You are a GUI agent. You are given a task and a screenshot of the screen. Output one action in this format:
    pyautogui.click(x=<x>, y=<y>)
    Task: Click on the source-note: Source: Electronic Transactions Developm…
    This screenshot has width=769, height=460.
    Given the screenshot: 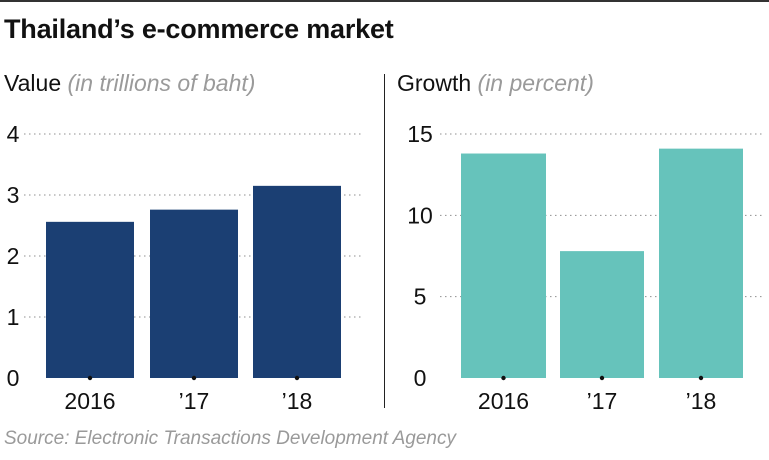 What is the action you would take?
    pyautogui.click(x=230, y=438)
    